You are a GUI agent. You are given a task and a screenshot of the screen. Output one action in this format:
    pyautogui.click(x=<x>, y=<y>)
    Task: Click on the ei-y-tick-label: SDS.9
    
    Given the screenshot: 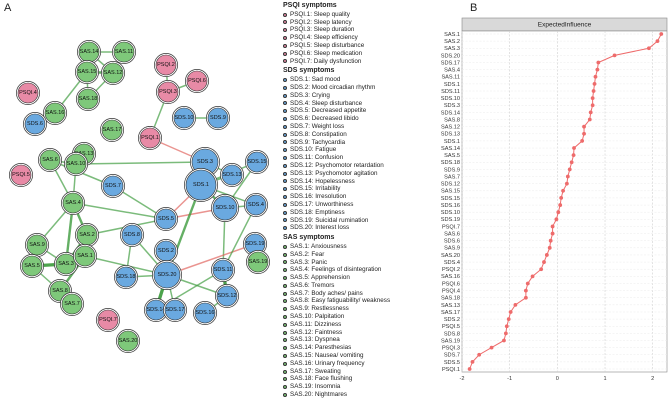 What is the action you would take?
    pyautogui.click(x=452, y=170)
    